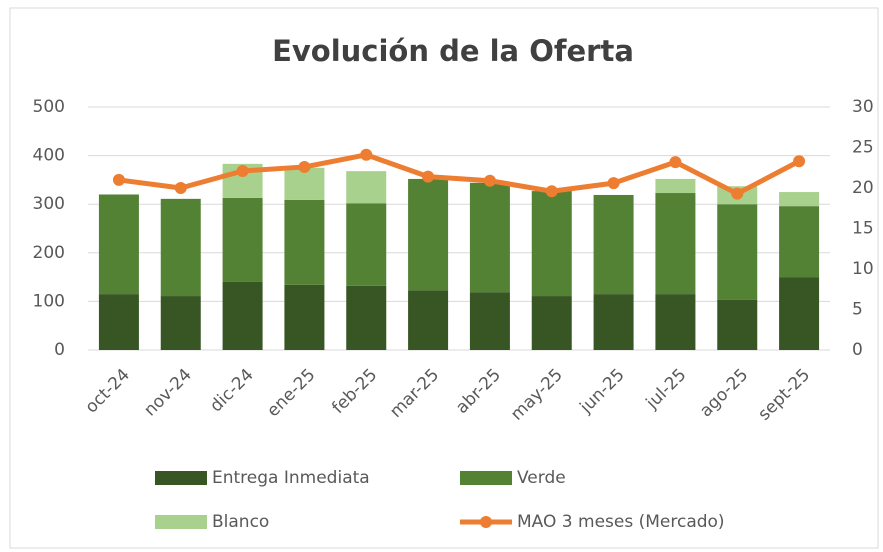 The image size is (883, 552). Describe the element at coordinates (863, 229) in the screenshot. I see `y2-tick-label: 15` at that location.